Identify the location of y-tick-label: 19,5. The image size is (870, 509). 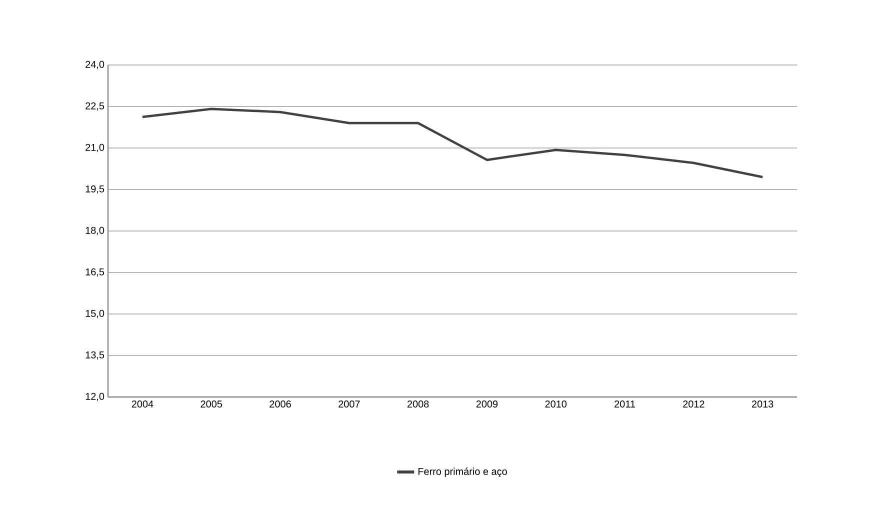
(95, 189).